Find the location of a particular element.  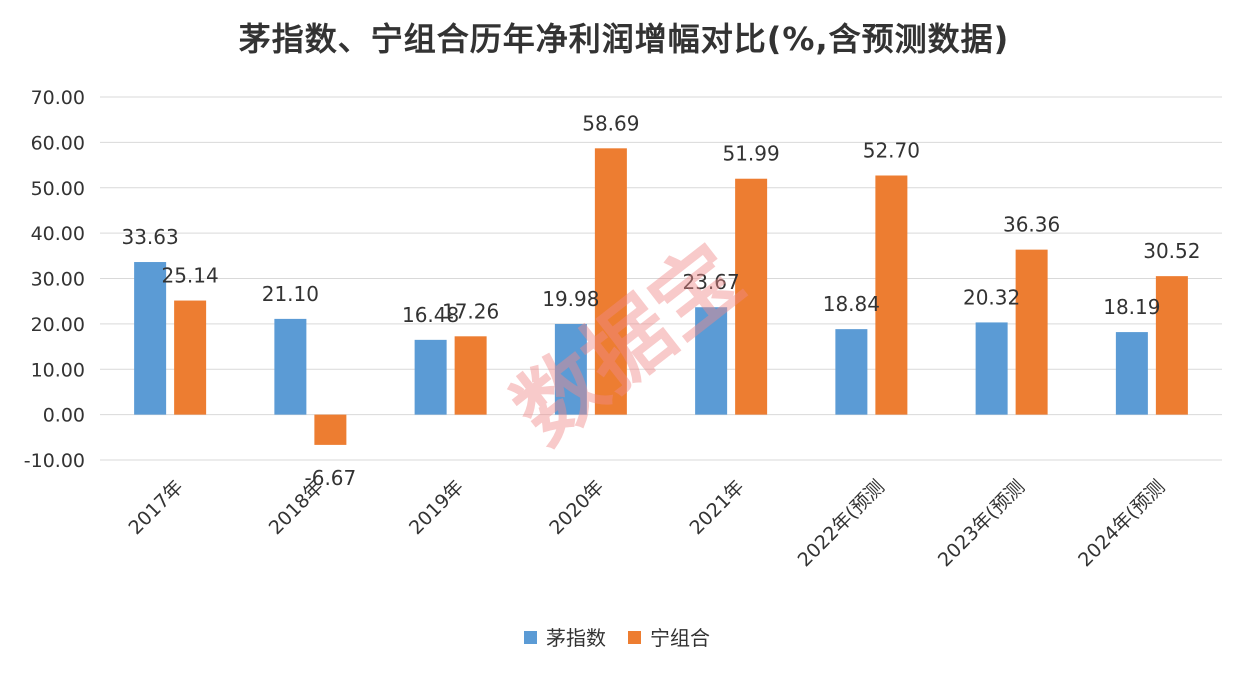

y-tick-label: 70.00 is located at coordinates (58, 98).